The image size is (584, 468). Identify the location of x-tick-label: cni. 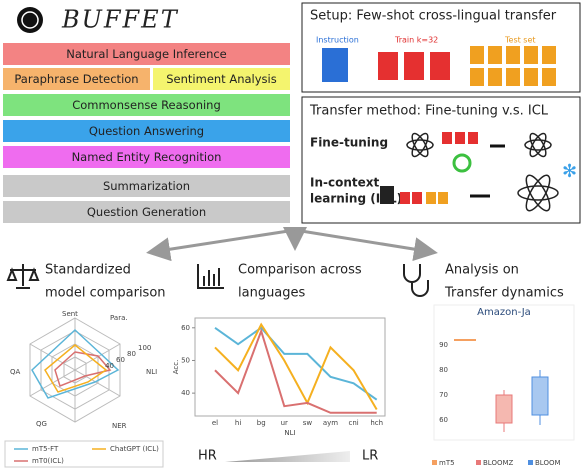
(353, 423).